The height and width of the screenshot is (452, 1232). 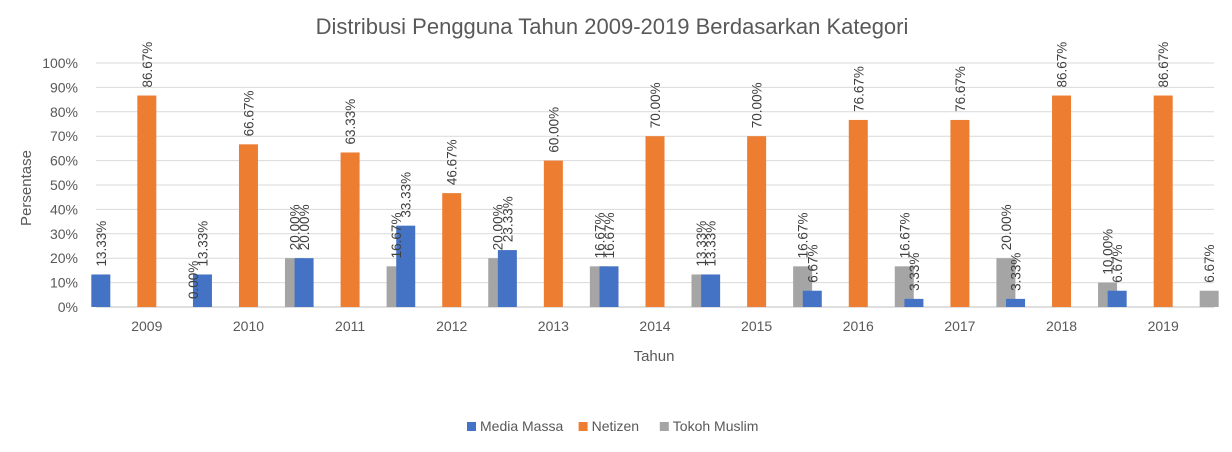 I want to click on data-label-media-massa: 23.33%, so click(x=507, y=219).